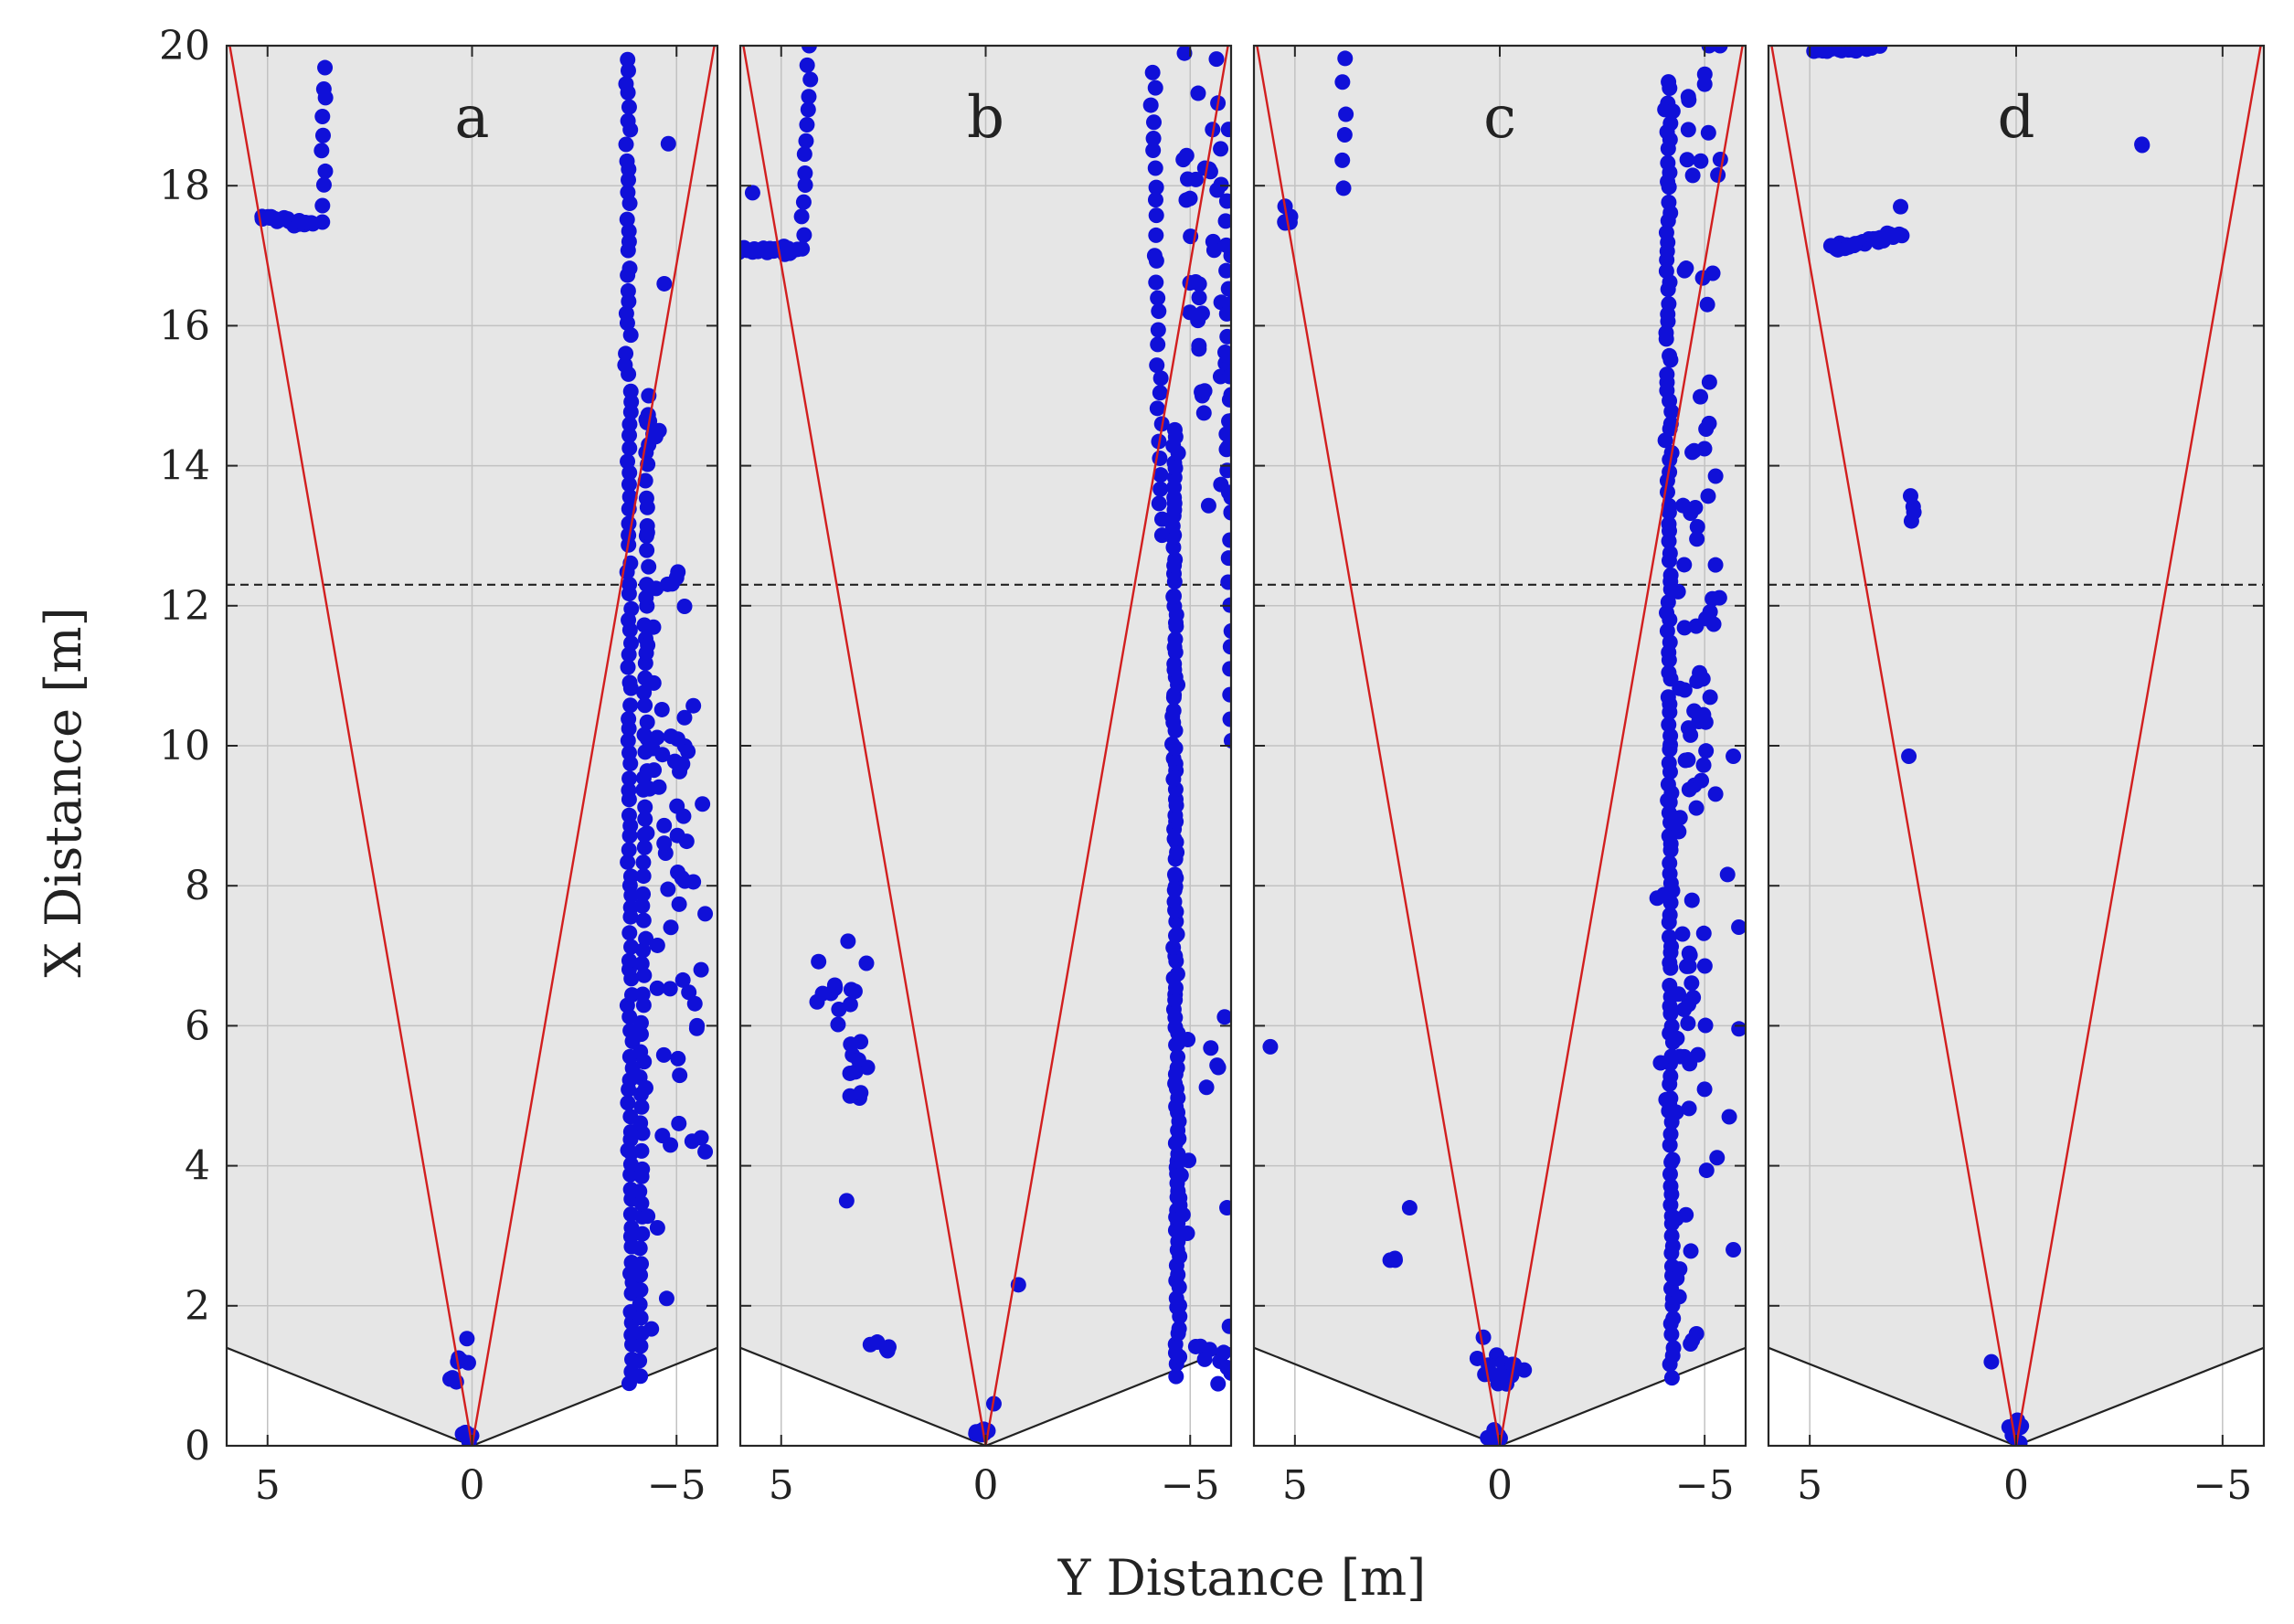  Describe the element at coordinates (472, 118) in the screenshot. I see `panel-label: a` at that location.